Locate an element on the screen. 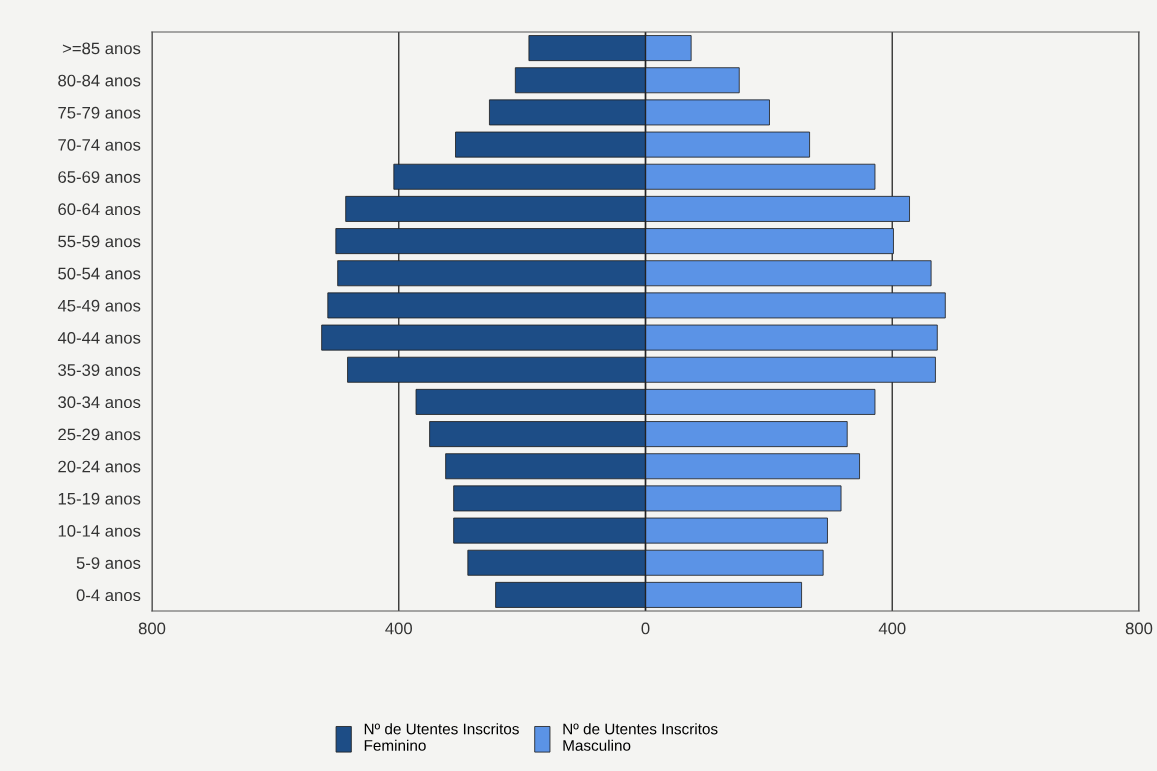  y-tick-label: 80-84 anos is located at coordinates (99, 80).